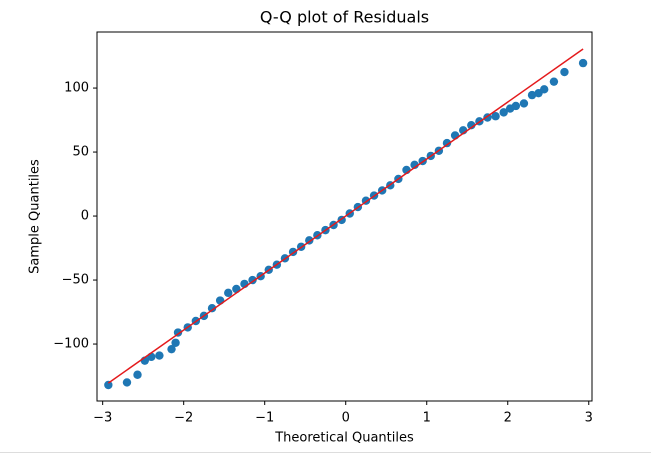  I want to click on y-axis-label: Sample Quantiles, so click(35, 216).